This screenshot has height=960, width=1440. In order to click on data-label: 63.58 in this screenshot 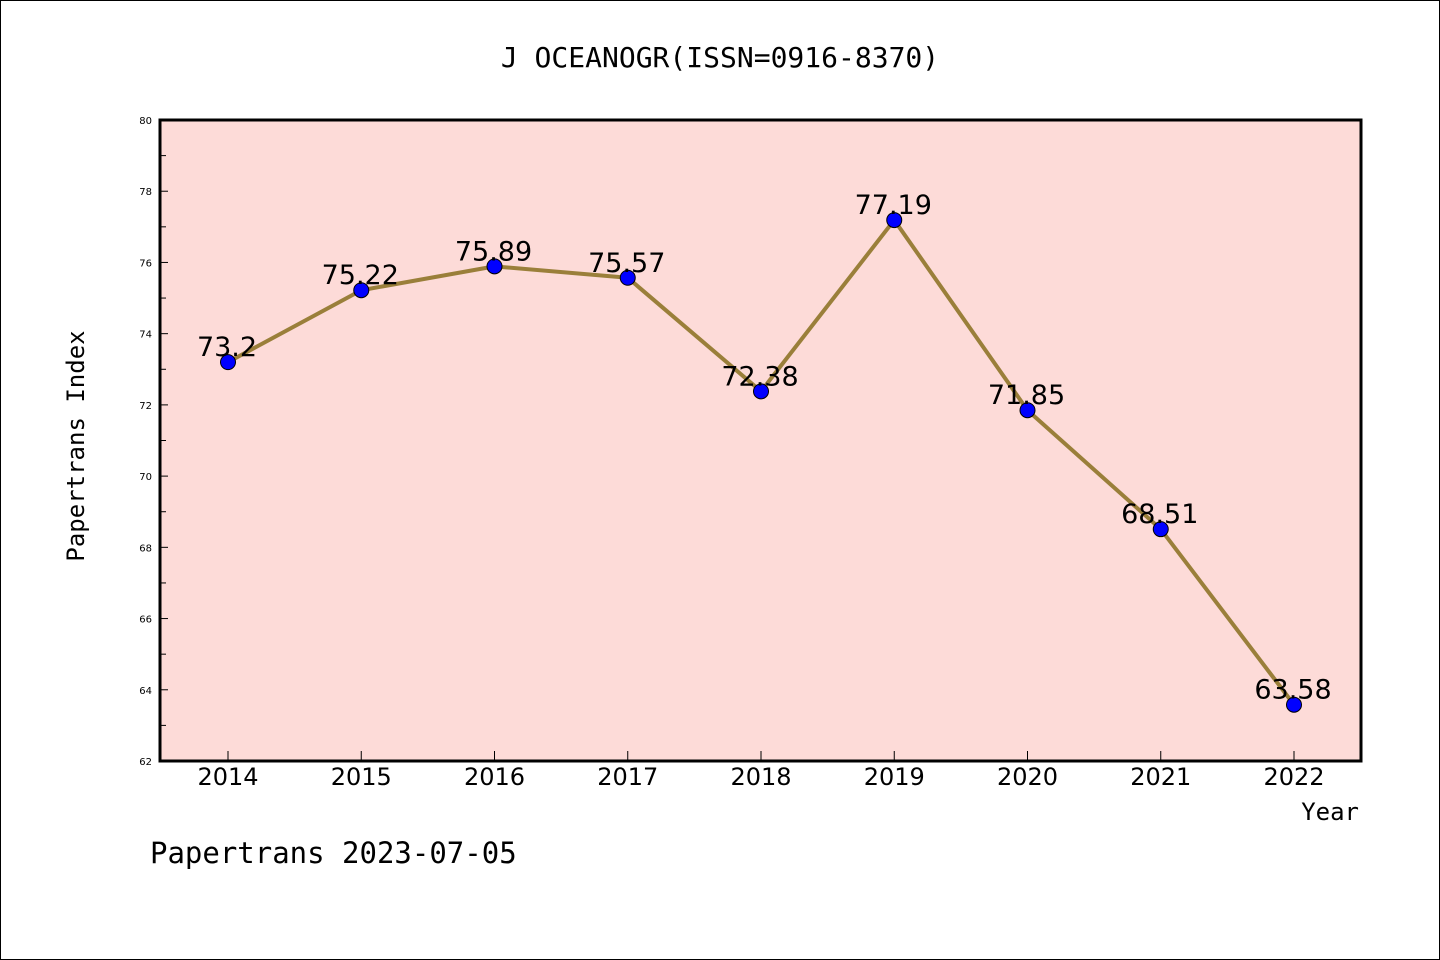, I will do `click(1292, 690)`.